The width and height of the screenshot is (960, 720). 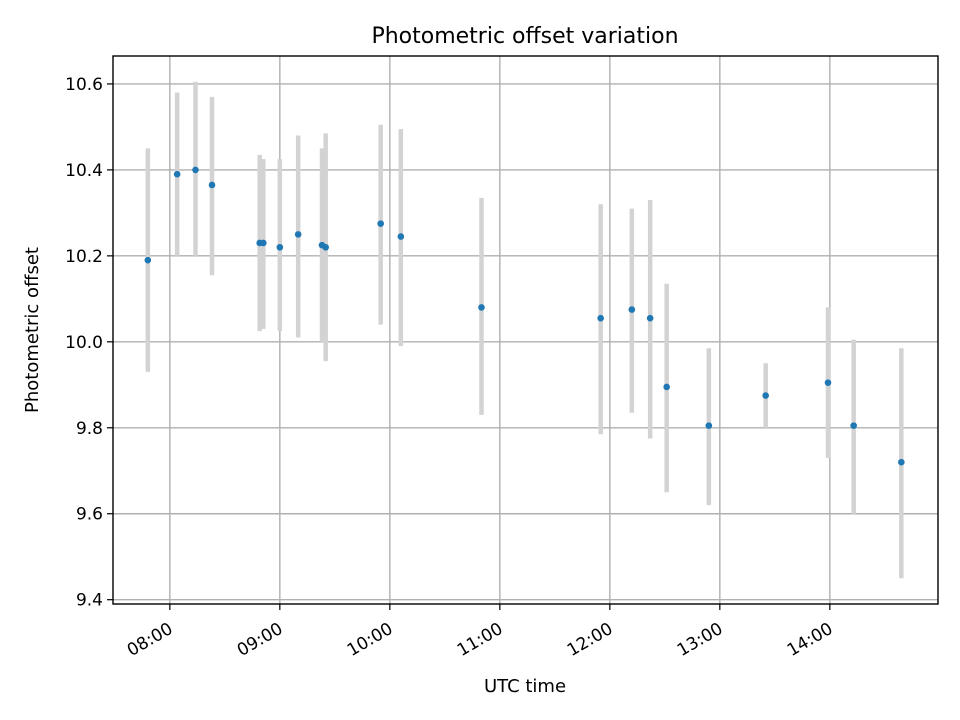 I want to click on y-tick-label: 9.8, so click(x=89, y=429).